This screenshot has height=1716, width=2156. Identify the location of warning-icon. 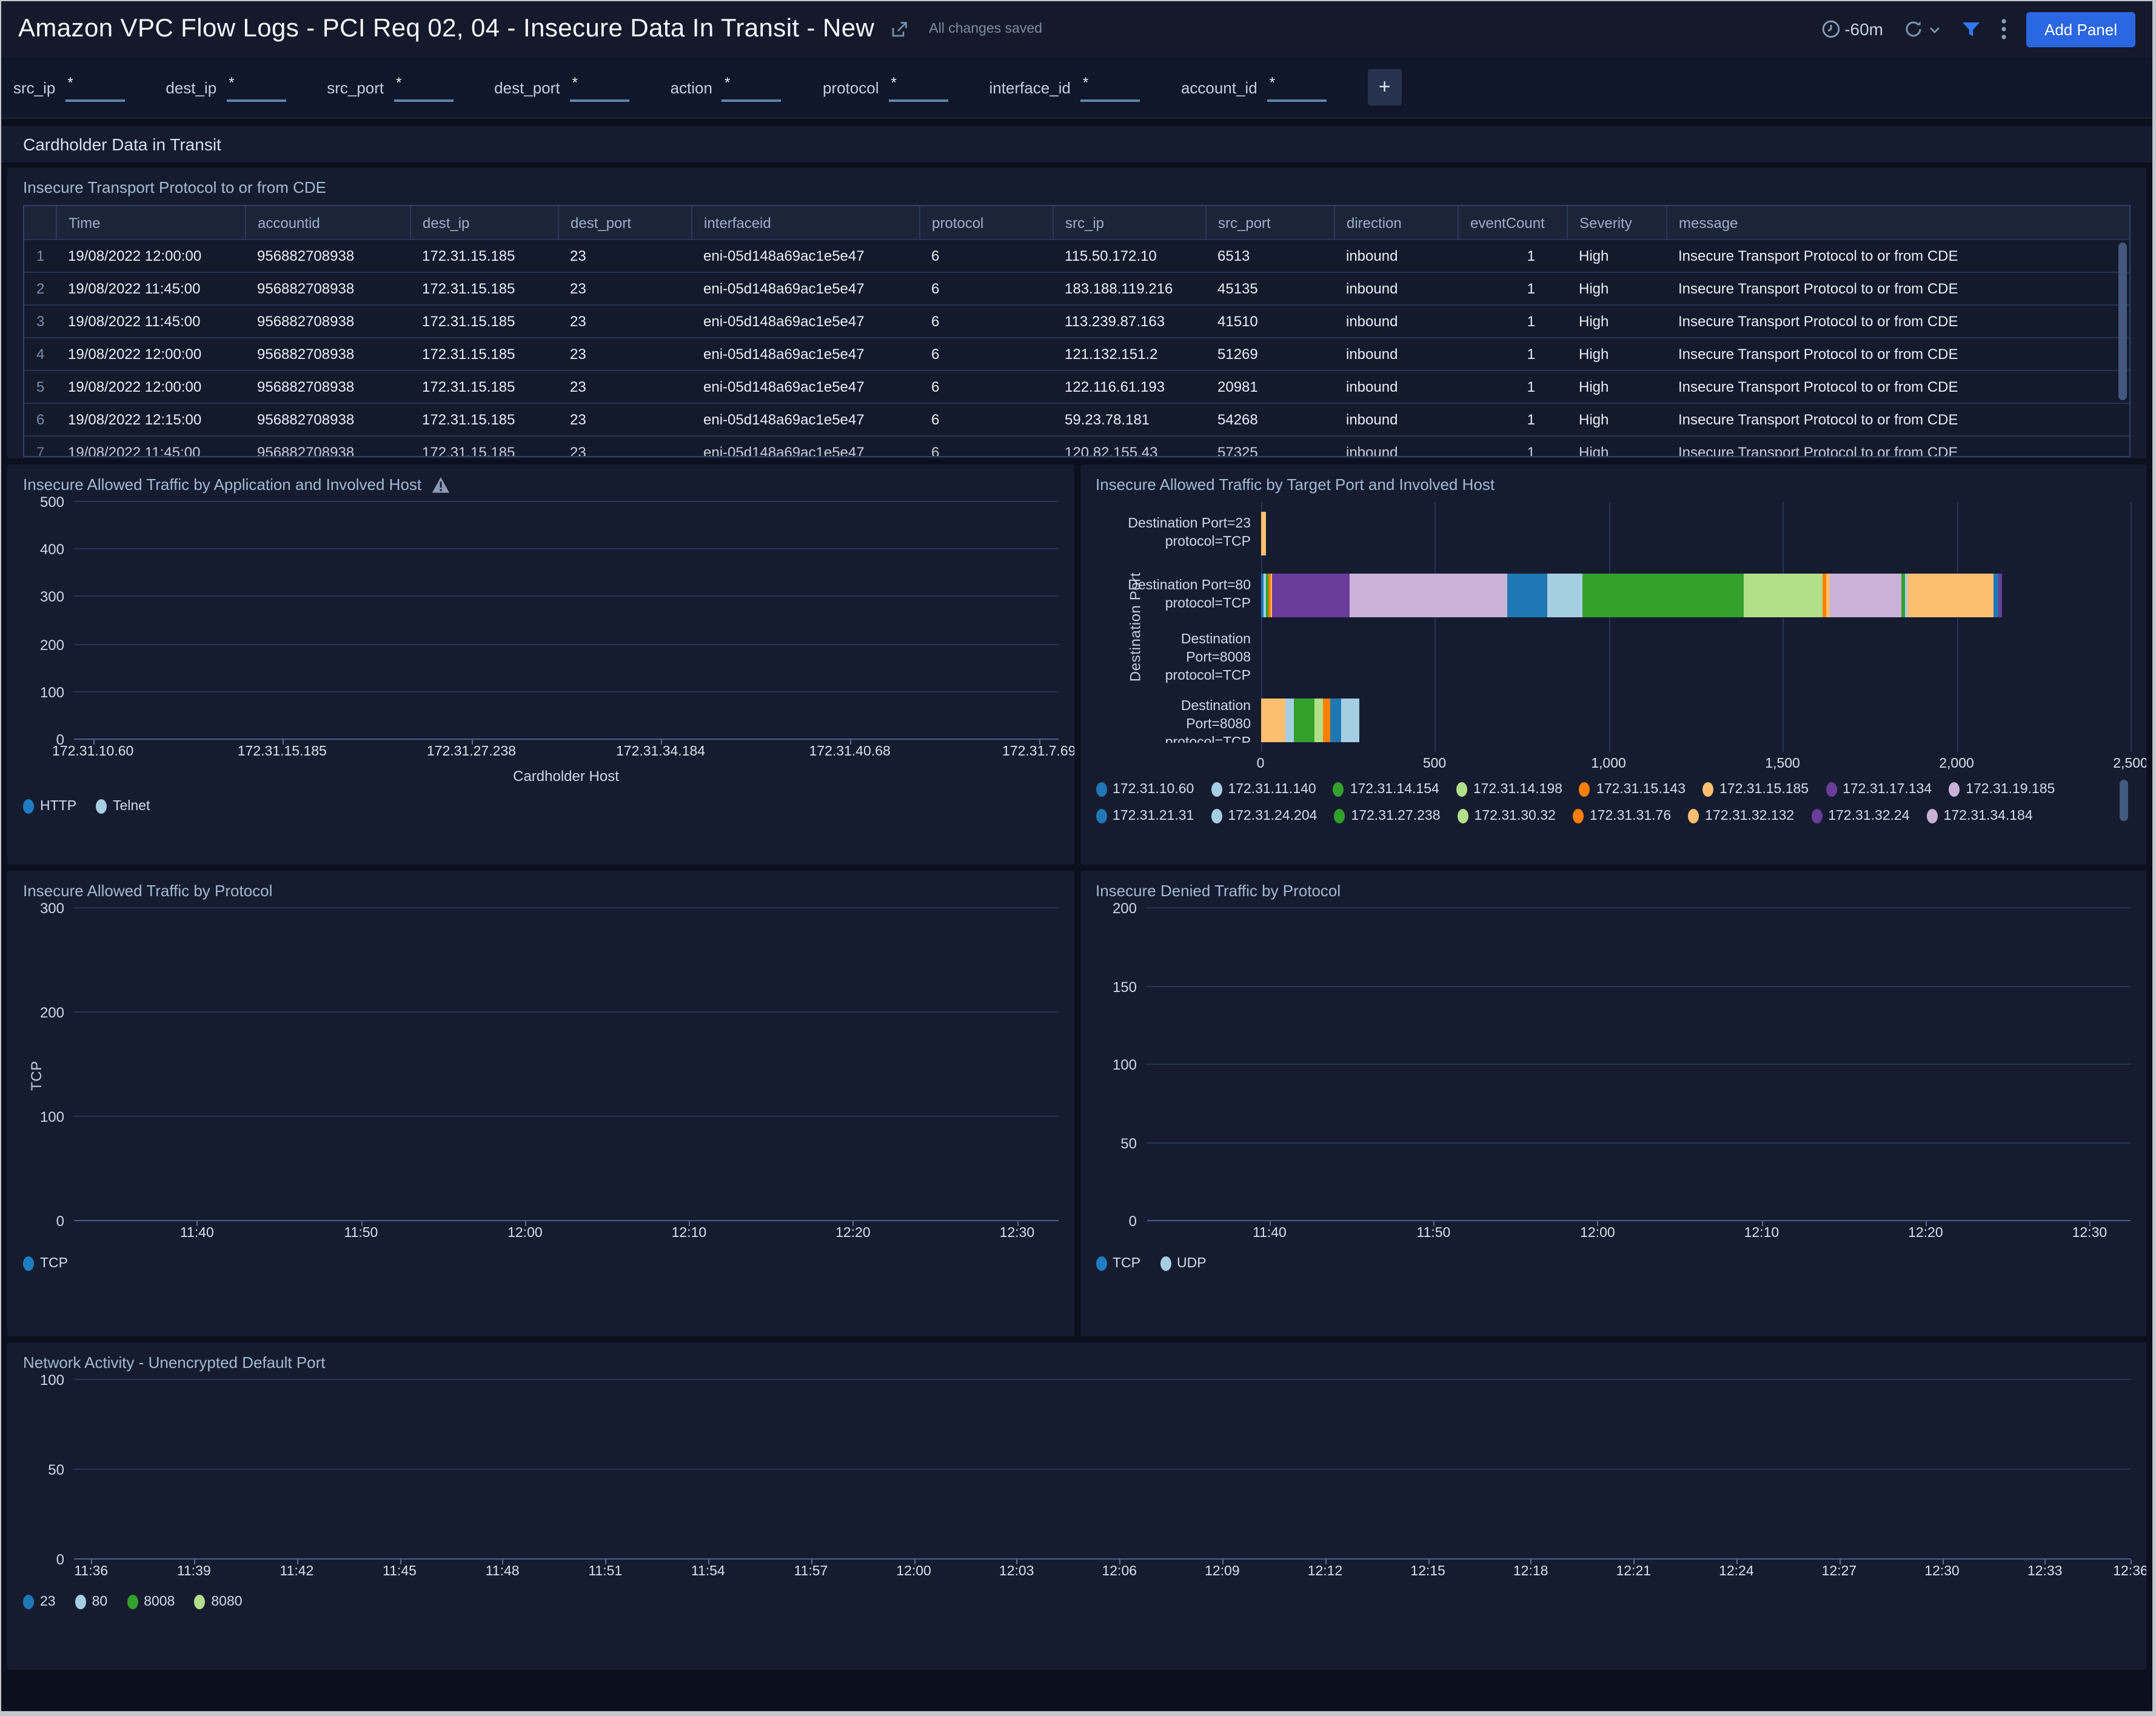
(440, 484).